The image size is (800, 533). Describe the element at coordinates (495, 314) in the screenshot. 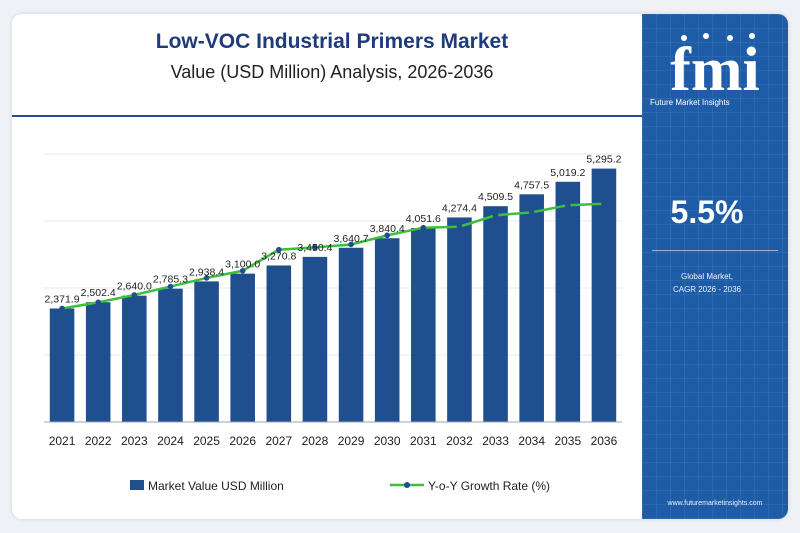

I see `bar-2033` at that location.